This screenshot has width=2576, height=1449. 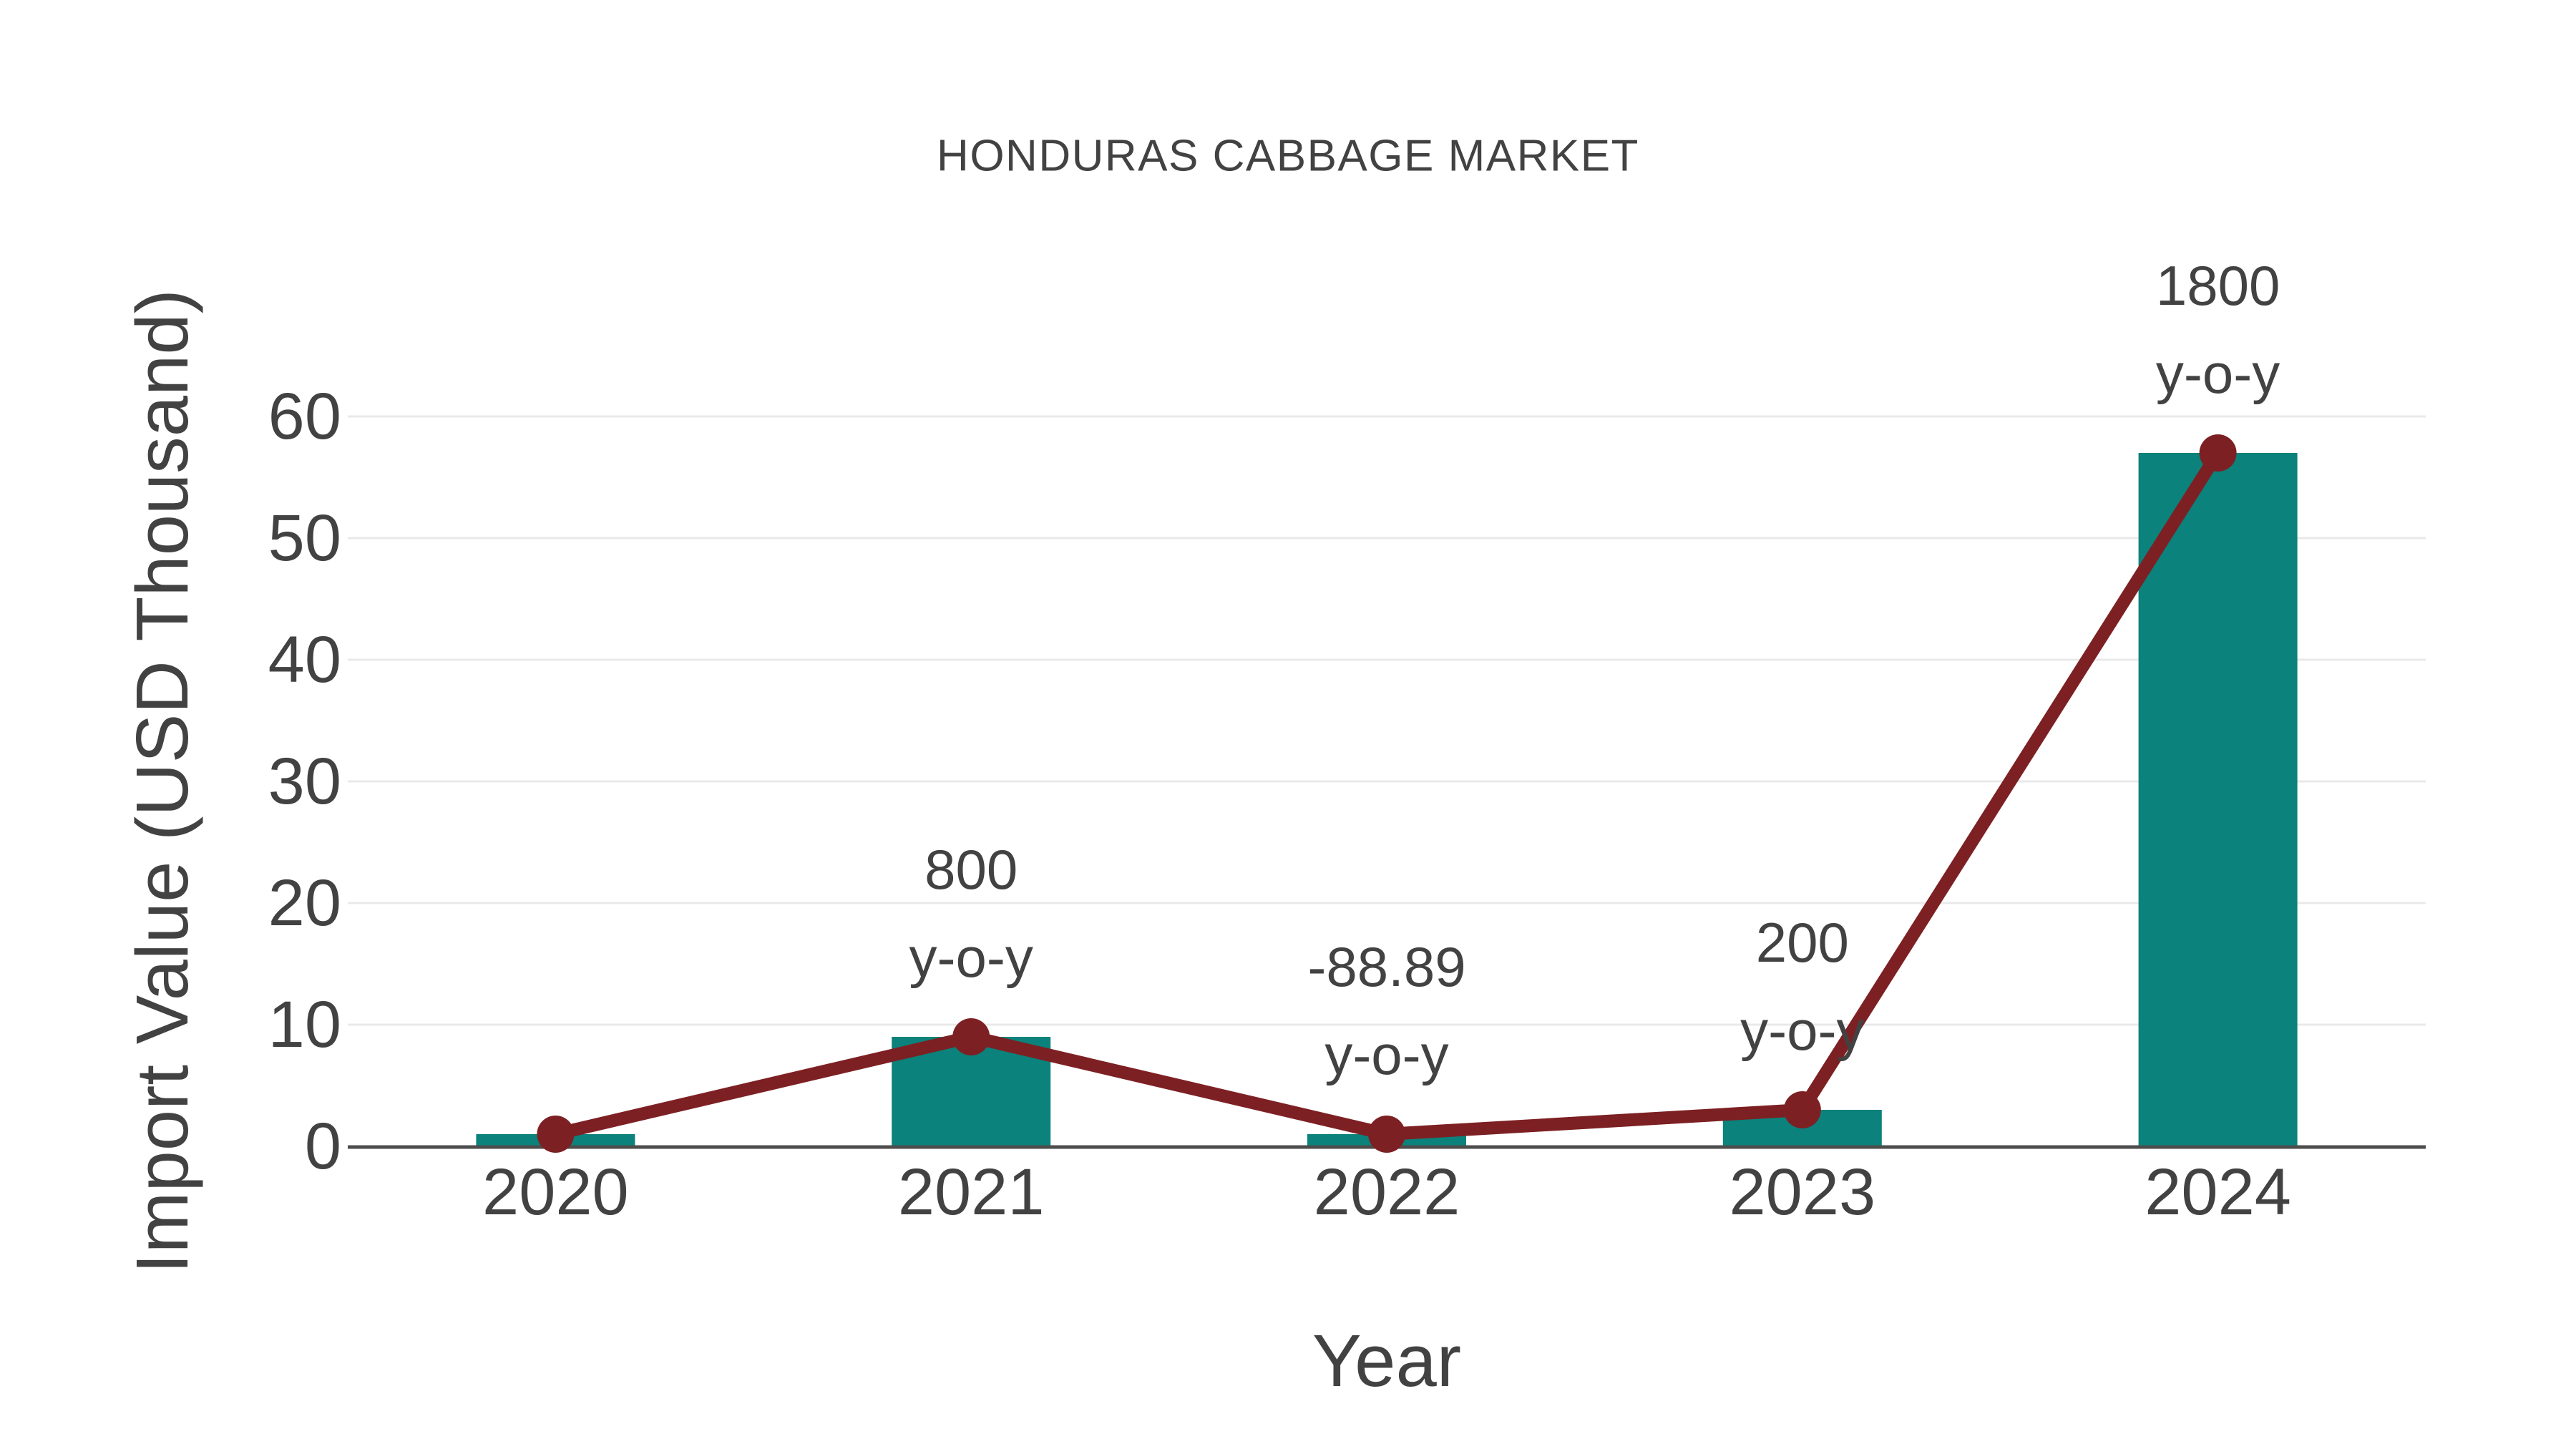 What do you see at coordinates (1802, 1109) in the screenshot?
I see `data-point-2023` at bounding box center [1802, 1109].